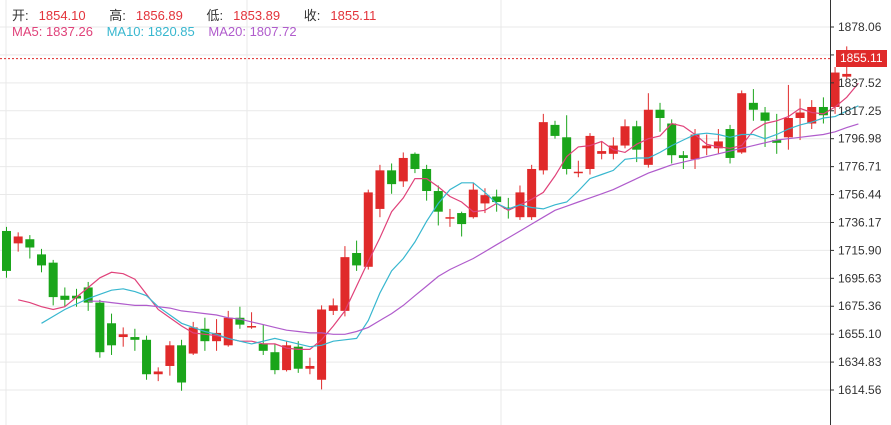 The width and height of the screenshot is (891, 425). Describe the element at coordinates (204, 14) in the screenshot. I see `ohlc-header: 开: 1854.10 高: 1856.89 低: 1853.89 收: 1855.11` at that location.